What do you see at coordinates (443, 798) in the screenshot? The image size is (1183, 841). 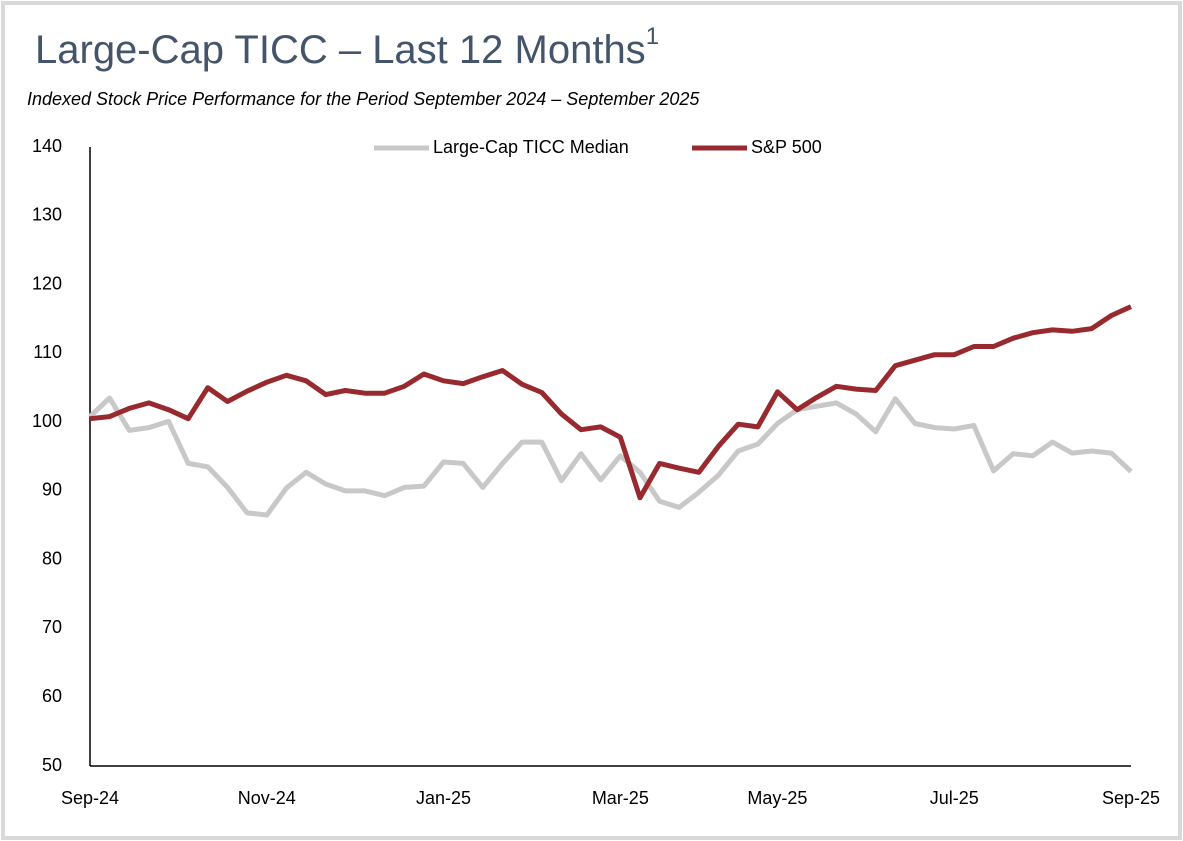 I see `x-tick-label: Jan-25` at bounding box center [443, 798].